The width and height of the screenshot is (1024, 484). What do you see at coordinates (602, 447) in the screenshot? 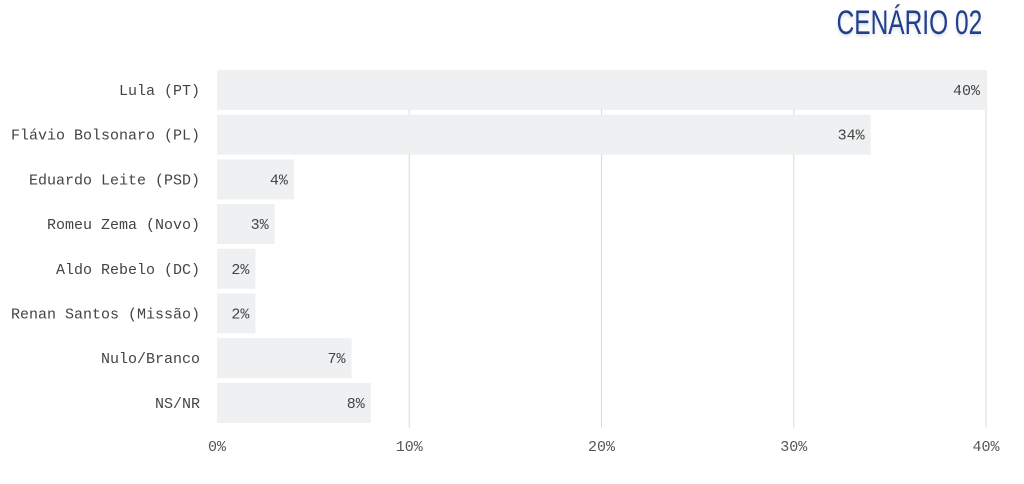
I see `x-tick-label: 20%` at bounding box center [602, 447].